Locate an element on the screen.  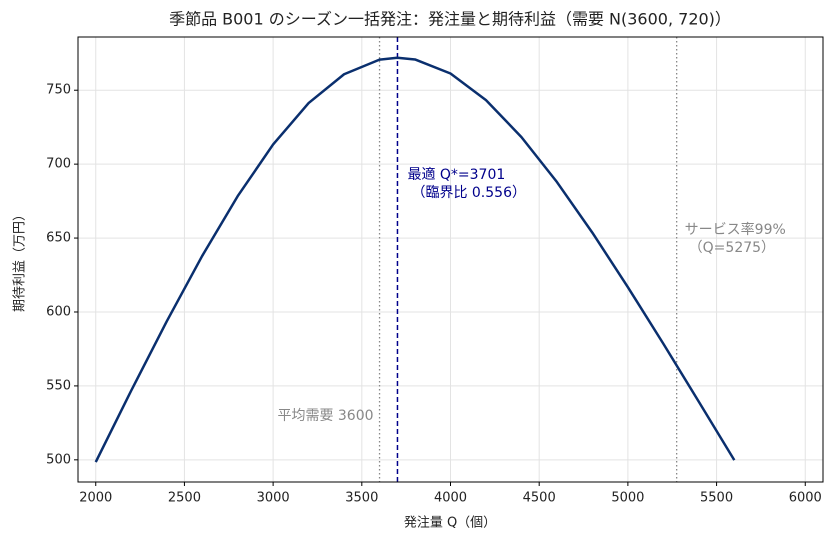
x-tick-label: 5500 is located at coordinates (716, 498).